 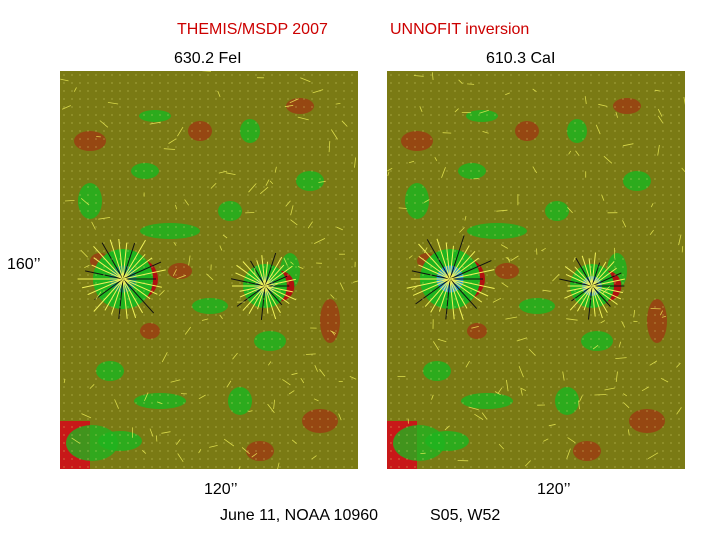 What do you see at coordinates (482, 116) in the screenshot?
I see `positive-polarity-patch` at bounding box center [482, 116].